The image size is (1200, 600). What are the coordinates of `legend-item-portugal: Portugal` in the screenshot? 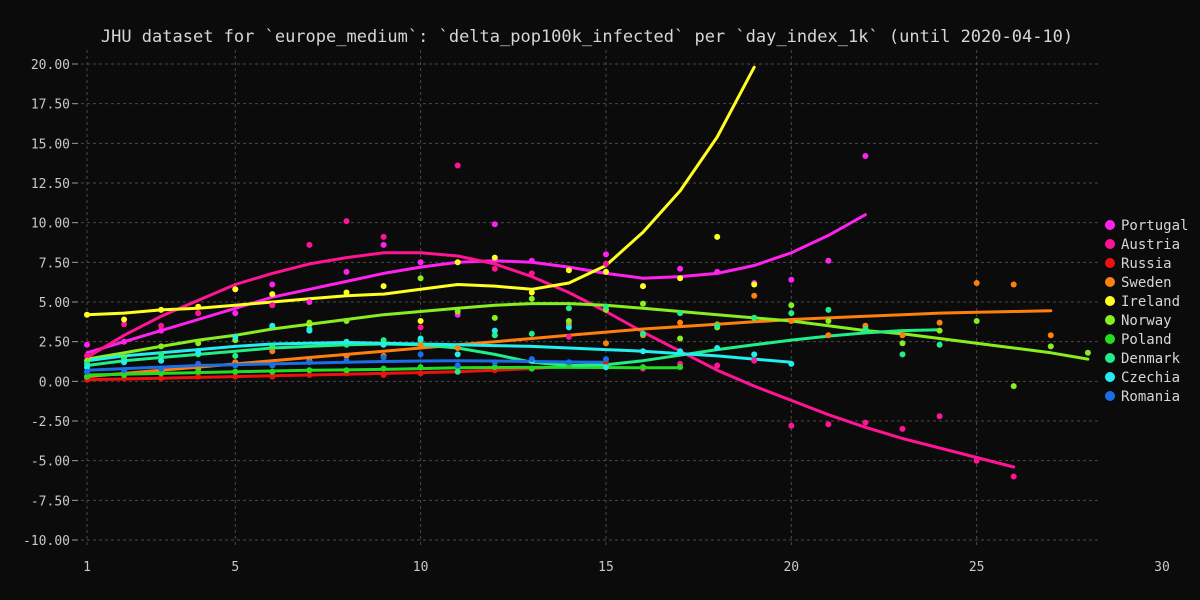 It's located at (1146, 226).